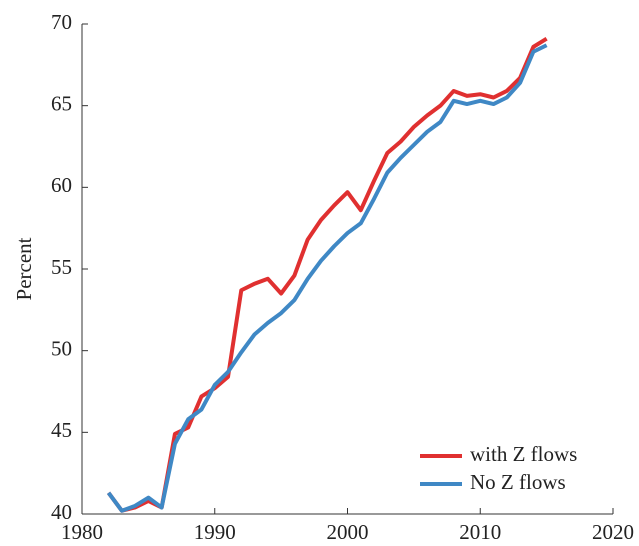  I want to click on x-tick-label: 2010, so click(480, 532).